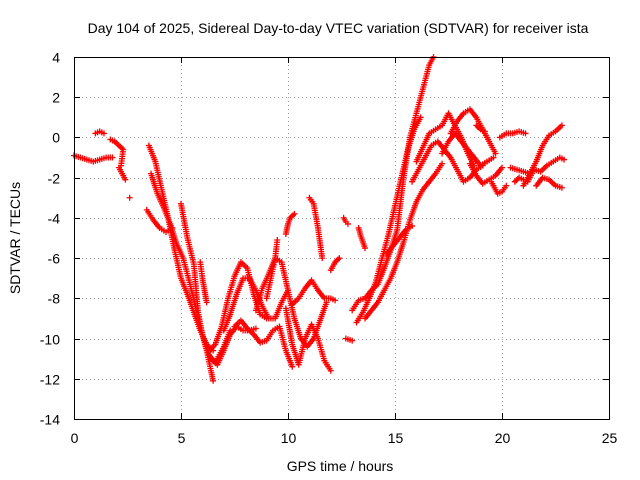 The image size is (640, 480). What do you see at coordinates (50, 340) in the screenshot?
I see `y-tick-label: -10` at bounding box center [50, 340].